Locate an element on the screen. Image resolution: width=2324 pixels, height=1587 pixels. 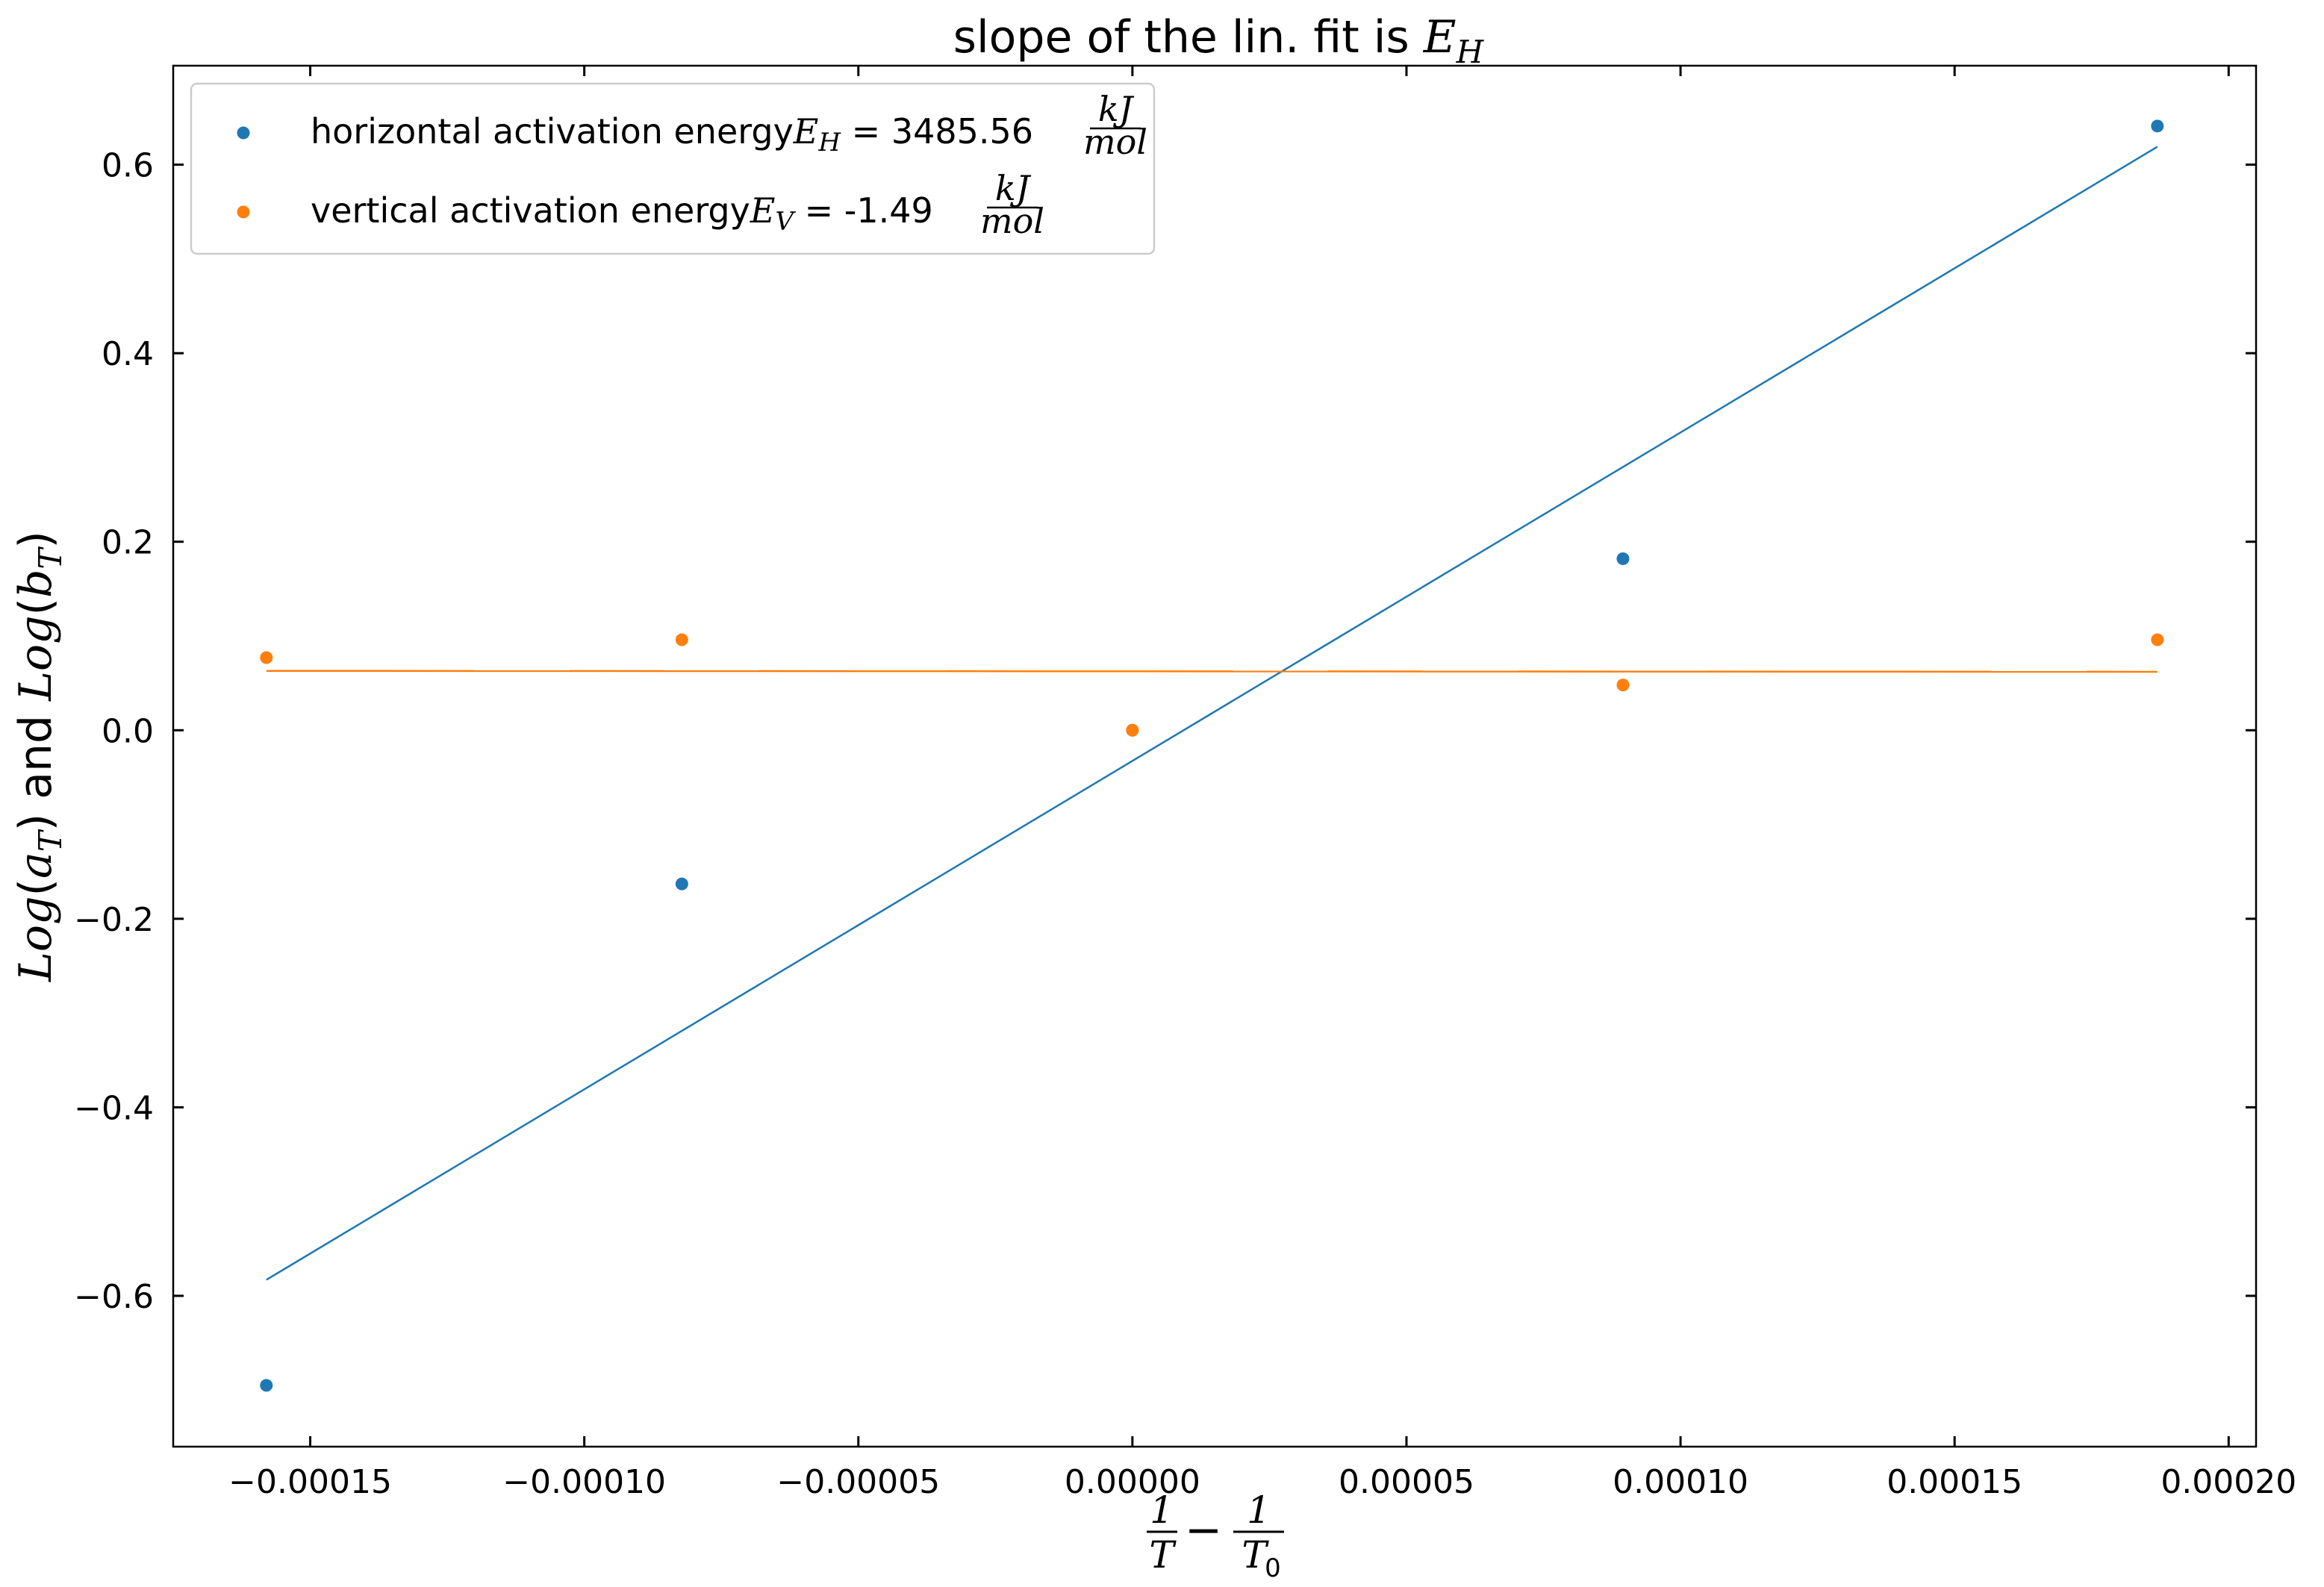
legend-horizontal-unit-den: mol is located at coordinates (1115, 142).